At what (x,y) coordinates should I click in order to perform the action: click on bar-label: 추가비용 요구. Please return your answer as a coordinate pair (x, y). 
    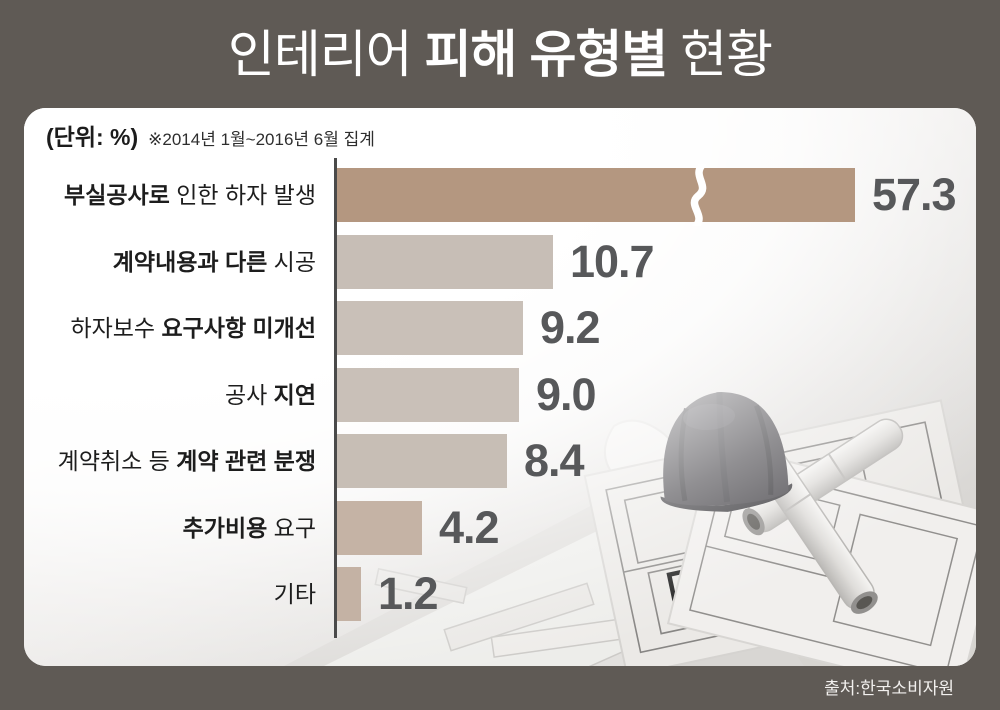
    Looking at the image, I should click on (170, 528).